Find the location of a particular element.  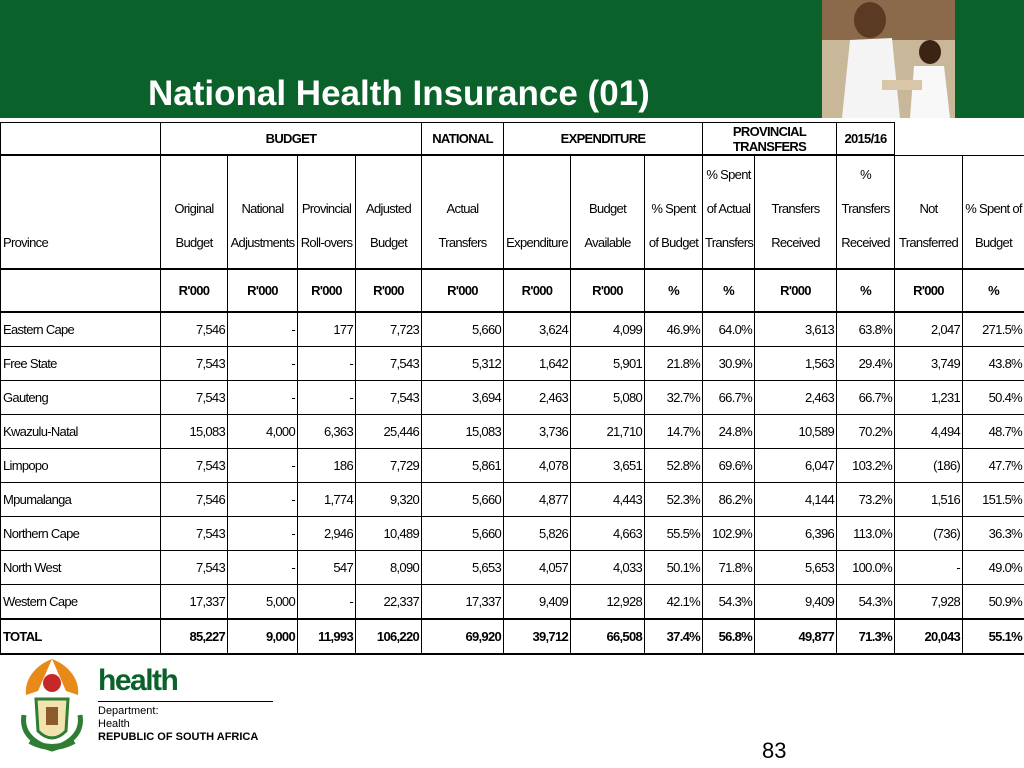

table-cell: 12,928 is located at coordinates (608, 602).